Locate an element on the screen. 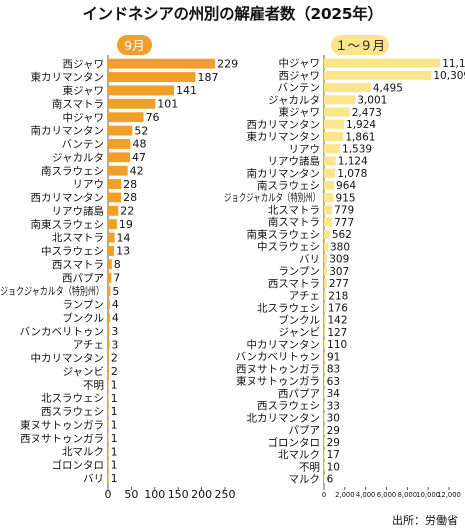 The width and height of the screenshot is (465, 531). right-value-label: 6 is located at coordinates (330, 480).